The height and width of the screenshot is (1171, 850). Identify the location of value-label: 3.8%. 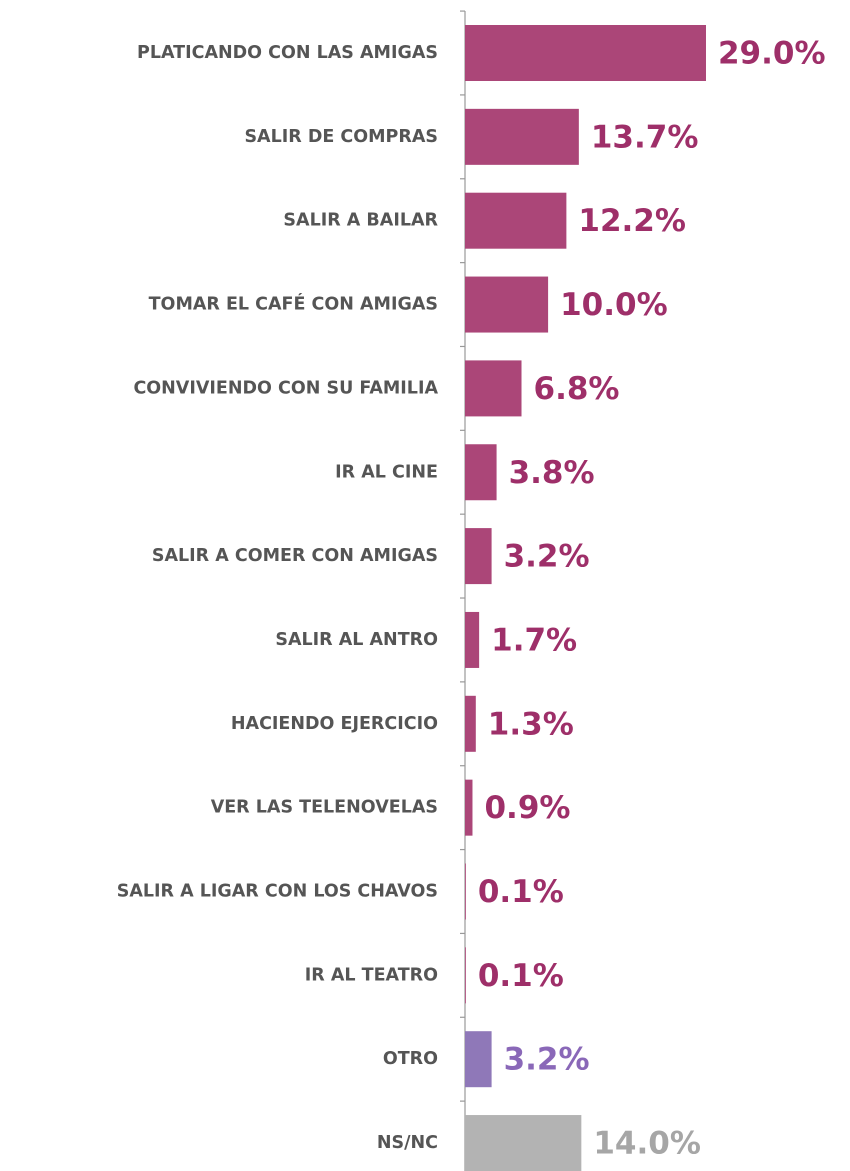
(552, 473).